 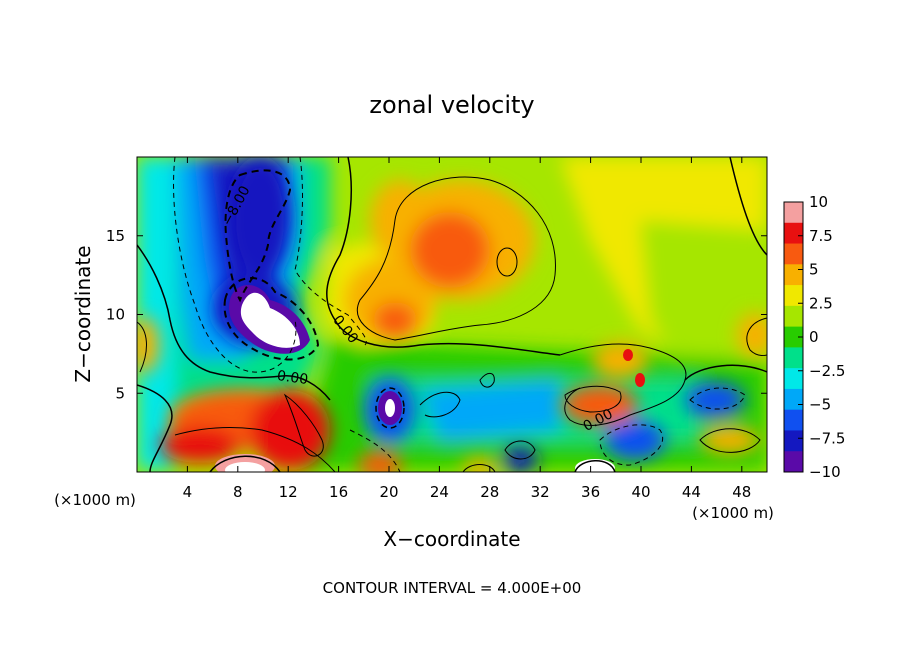 I want to click on x-unit-label-left: (×1000 m), so click(x=95, y=500).